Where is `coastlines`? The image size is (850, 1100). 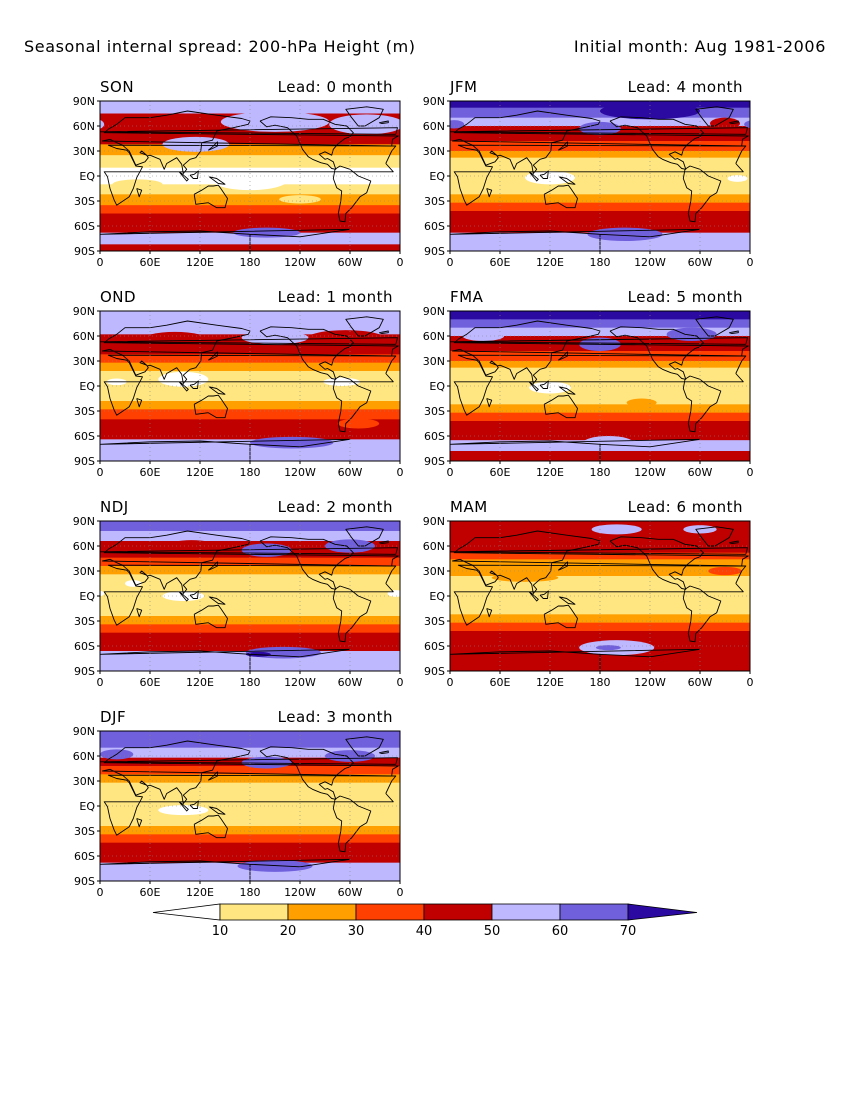 coastlines is located at coordinates (249, 388).